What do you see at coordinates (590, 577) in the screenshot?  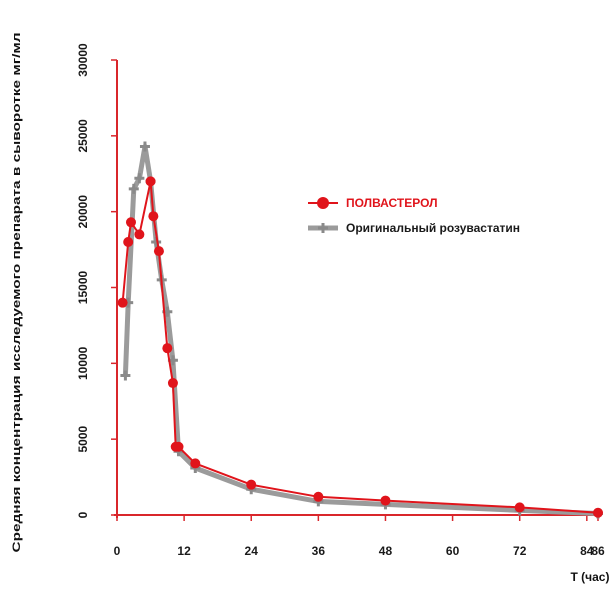 I see `x-axis-title: T (час)` at bounding box center [590, 577].